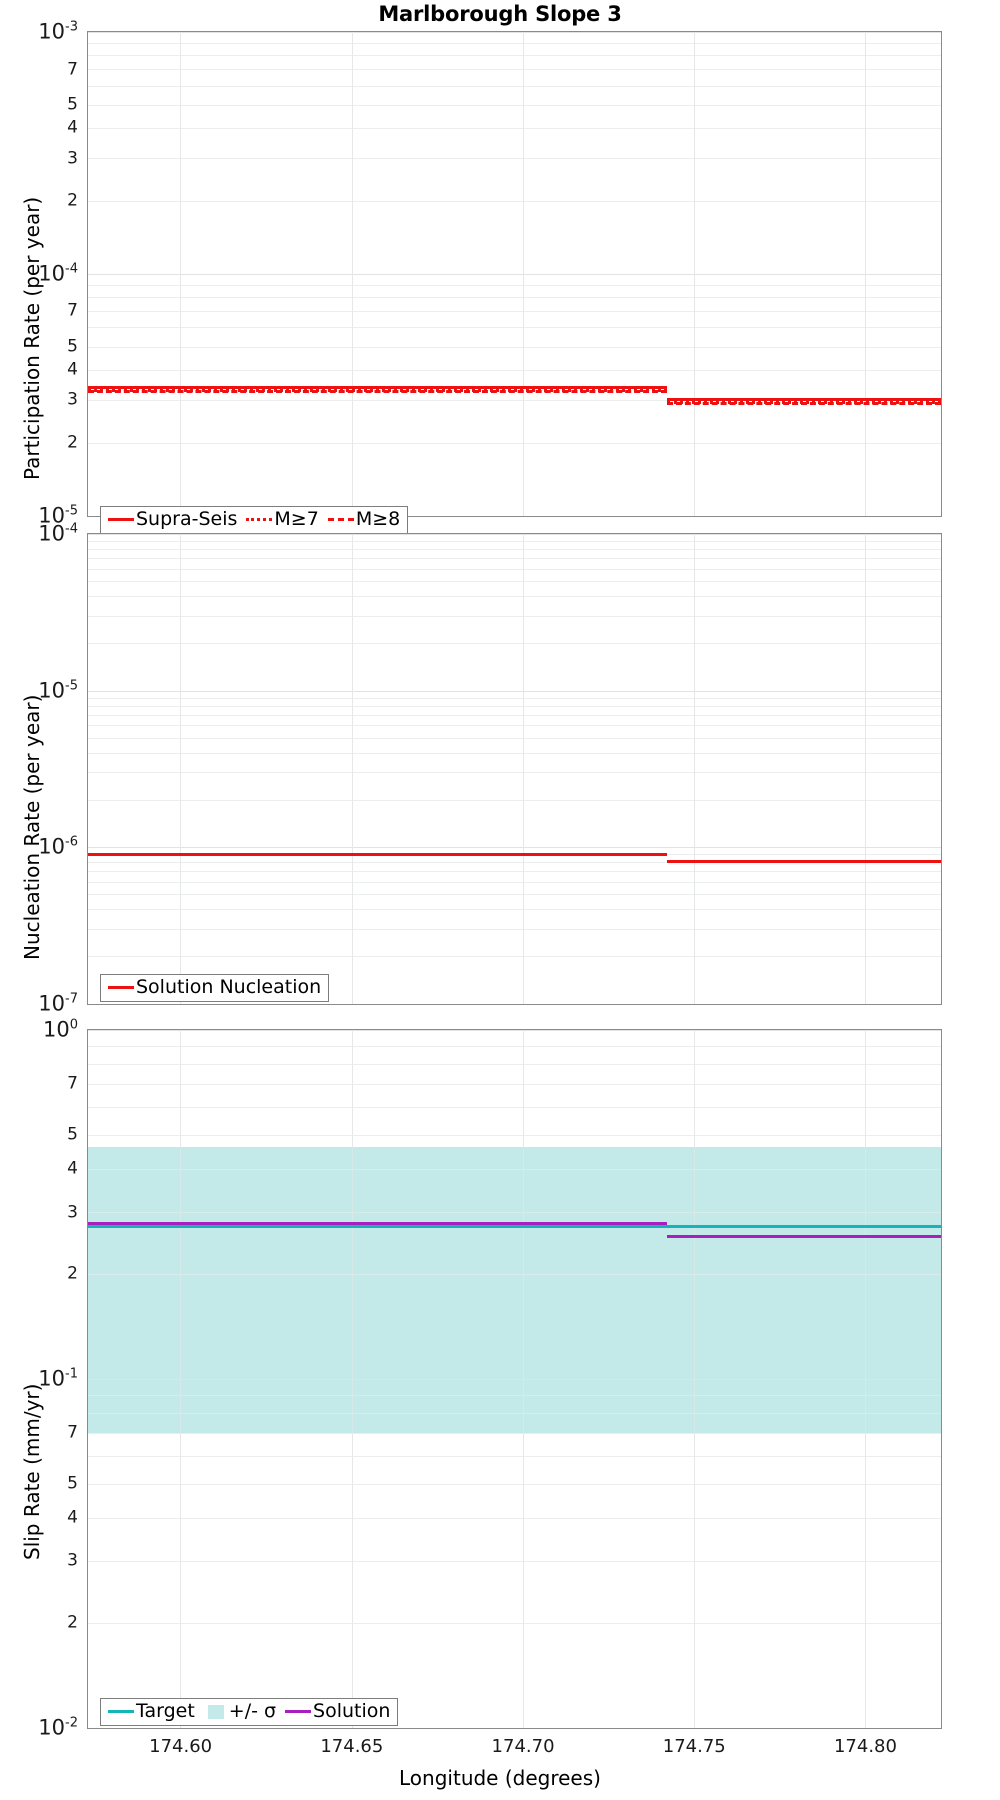 The width and height of the screenshot is (1000, 1800). What do you see at coordinates (377, 1223) in the screenshot?
I see `data-series-solution` at bounding box center [377, 1223].